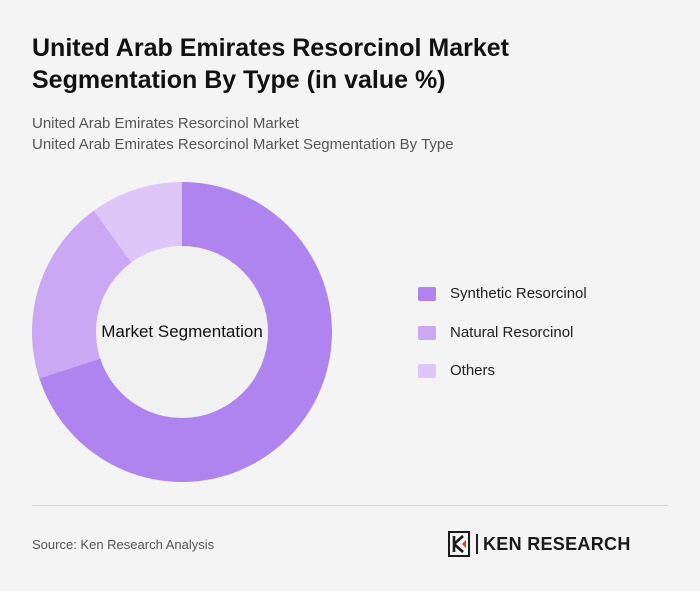 The height and width of the screenshot is (591, 700). I want to click on footer-divider, so click(350, 505).